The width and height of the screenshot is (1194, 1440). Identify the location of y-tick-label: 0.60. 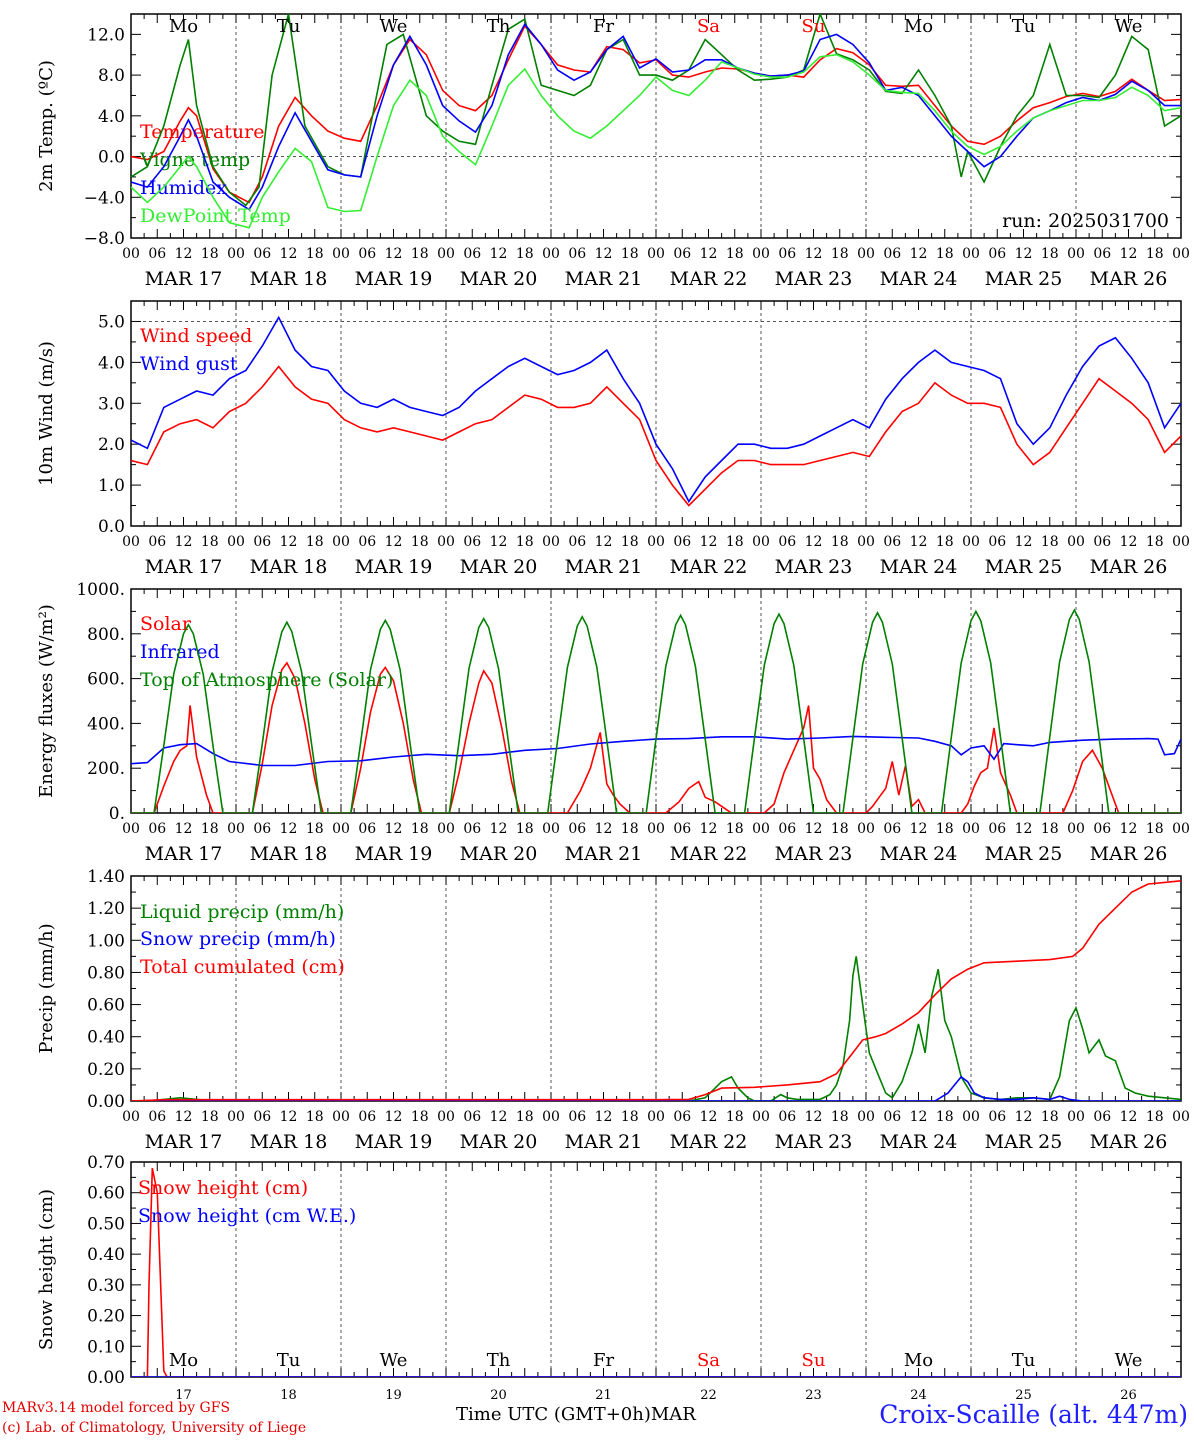
(106, 1194).